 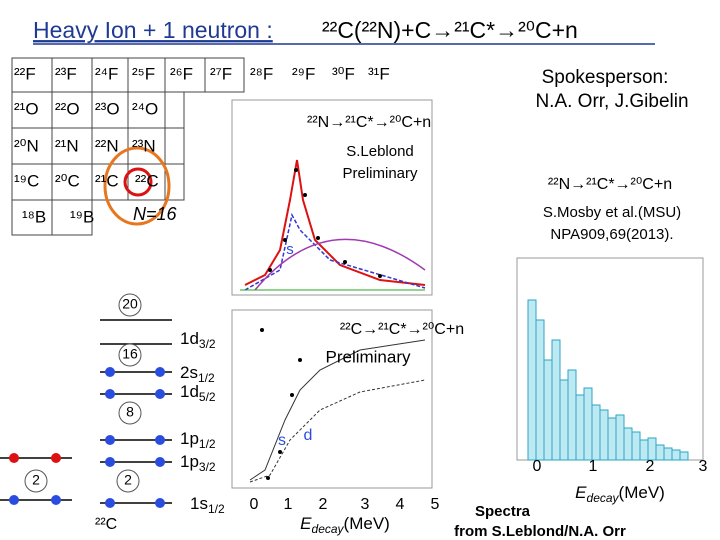 I want to click on mosby-journal: NPA909,69(2013)., so click(x=611, y=234).